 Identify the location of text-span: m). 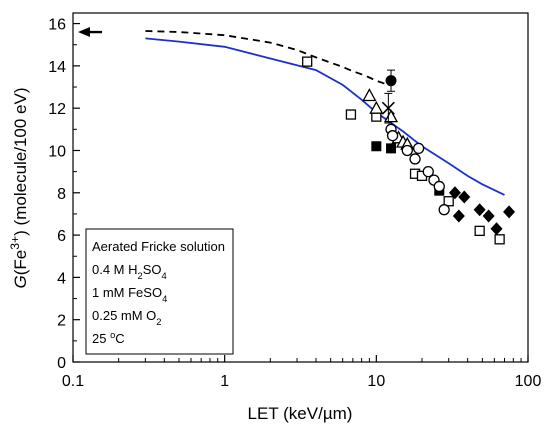
(343, 413).